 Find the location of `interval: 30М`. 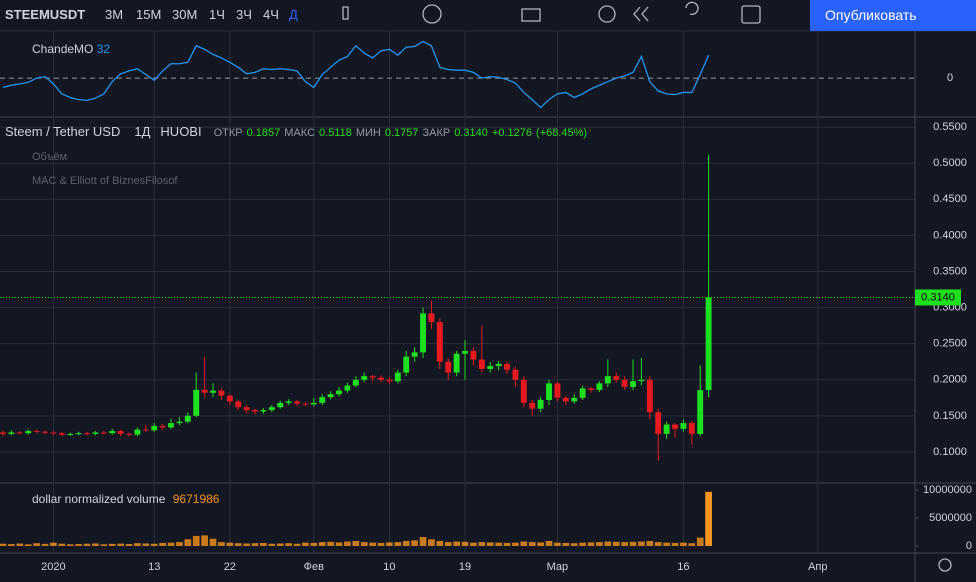

interval: 30М is located at coordinates (185, 14).